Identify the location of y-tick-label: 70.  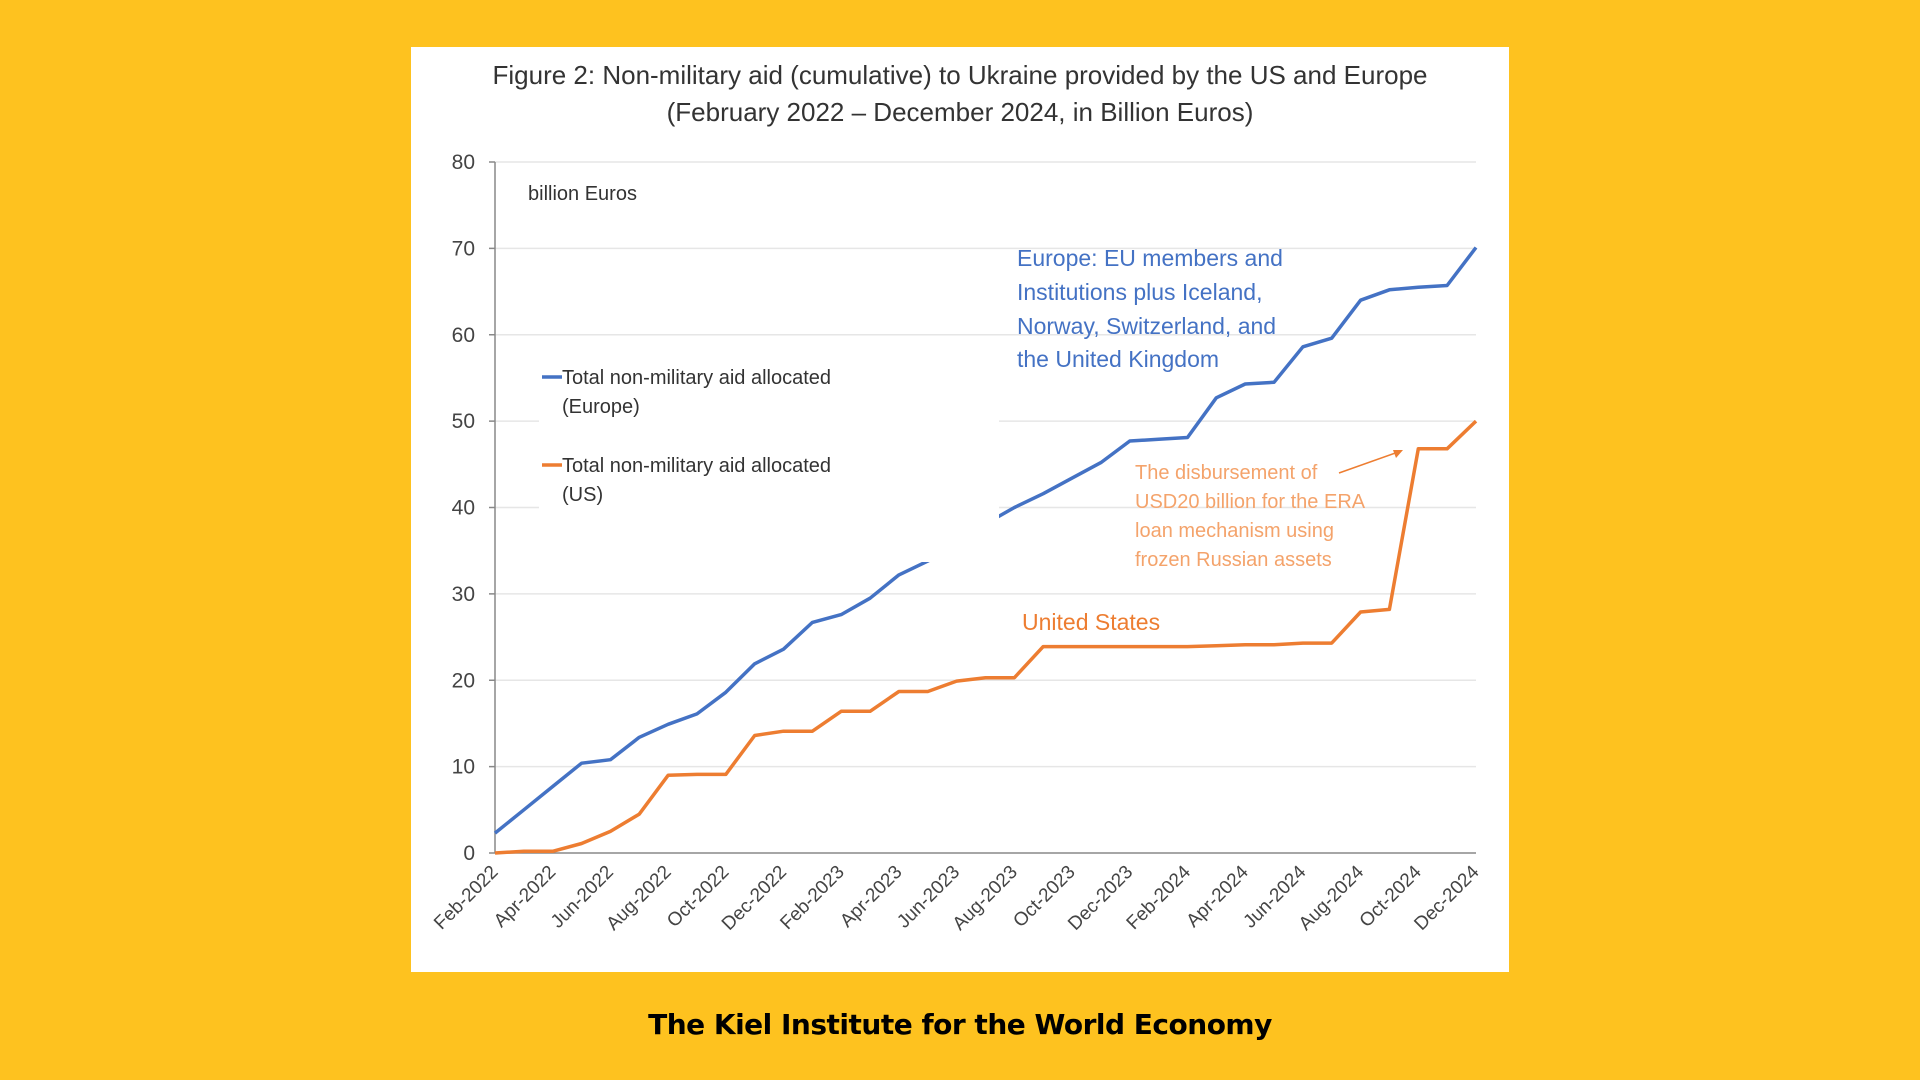
(463, 248).